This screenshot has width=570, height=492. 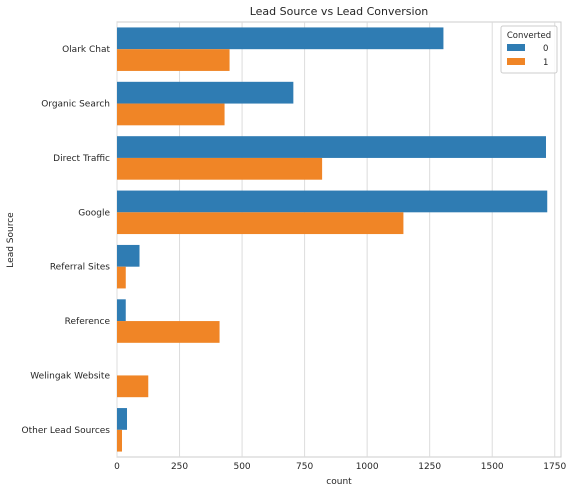 I want to click on x-tick-label: 1750, so click(x=554, y=467).